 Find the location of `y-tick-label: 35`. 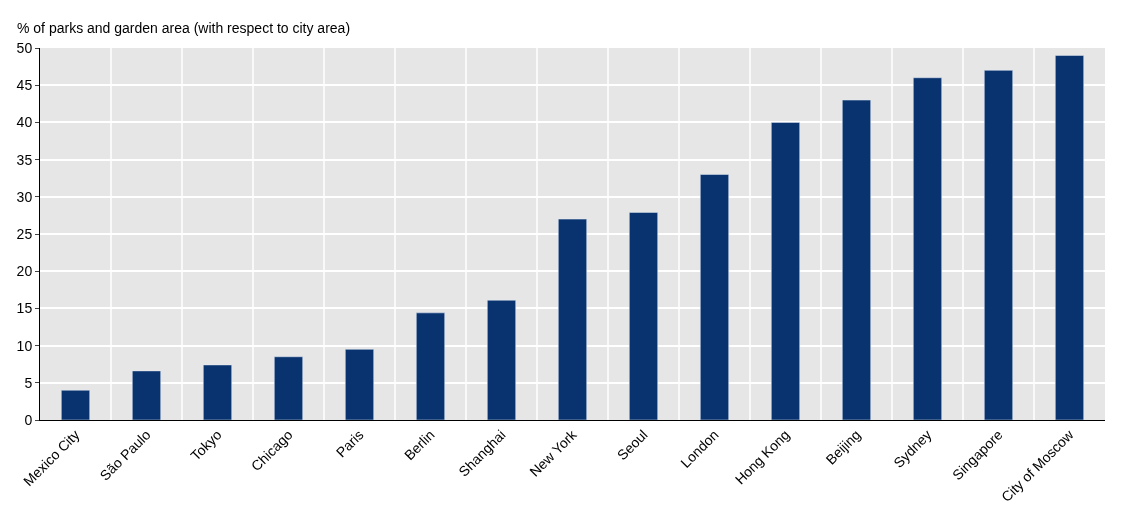

y-tick-label: 35 is located at coordinates (24, 159).